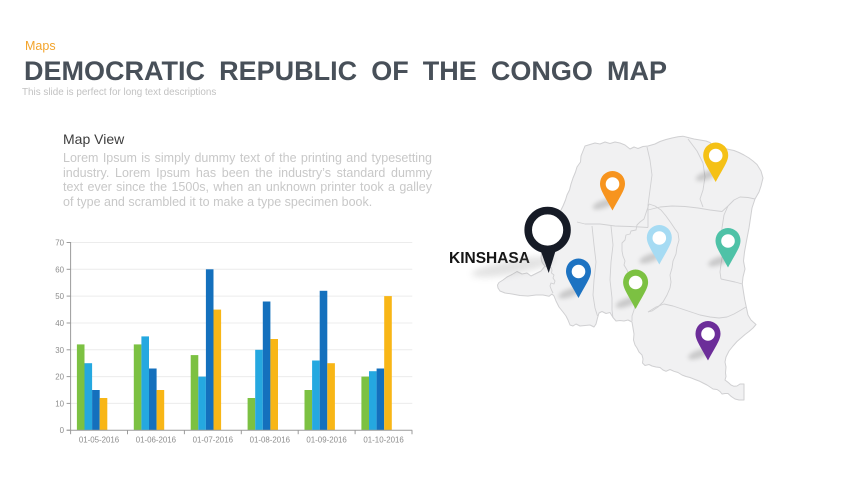  I want to click on svg-text: 01-06-2016, so click(156, 440).